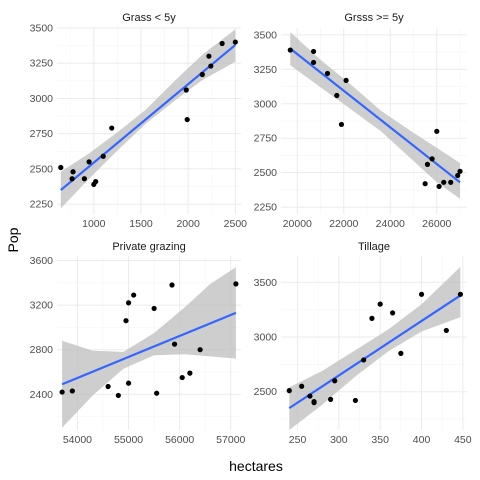 The image size is (480, 480). I want to click on x-tick-label: 250, so click(298, 440).